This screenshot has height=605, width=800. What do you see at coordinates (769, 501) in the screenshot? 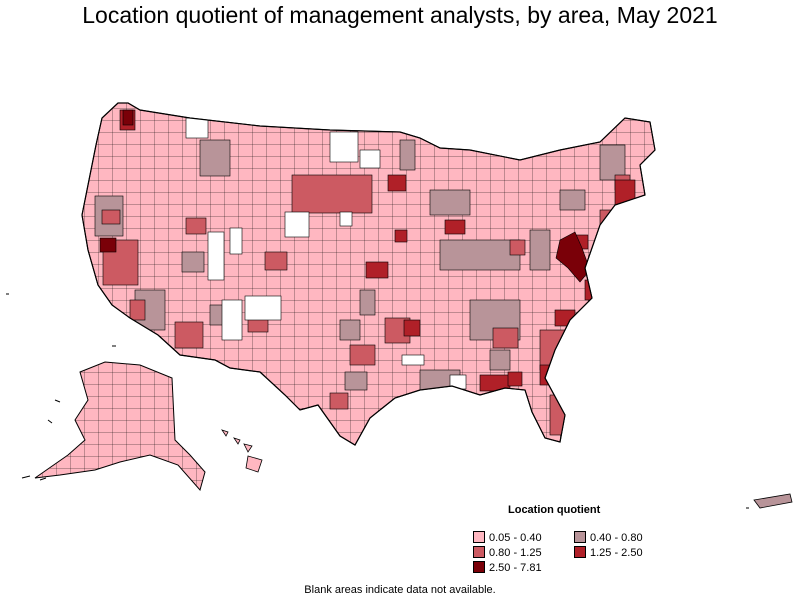
I see `puerto-rico` at bounding box center [769, 501].